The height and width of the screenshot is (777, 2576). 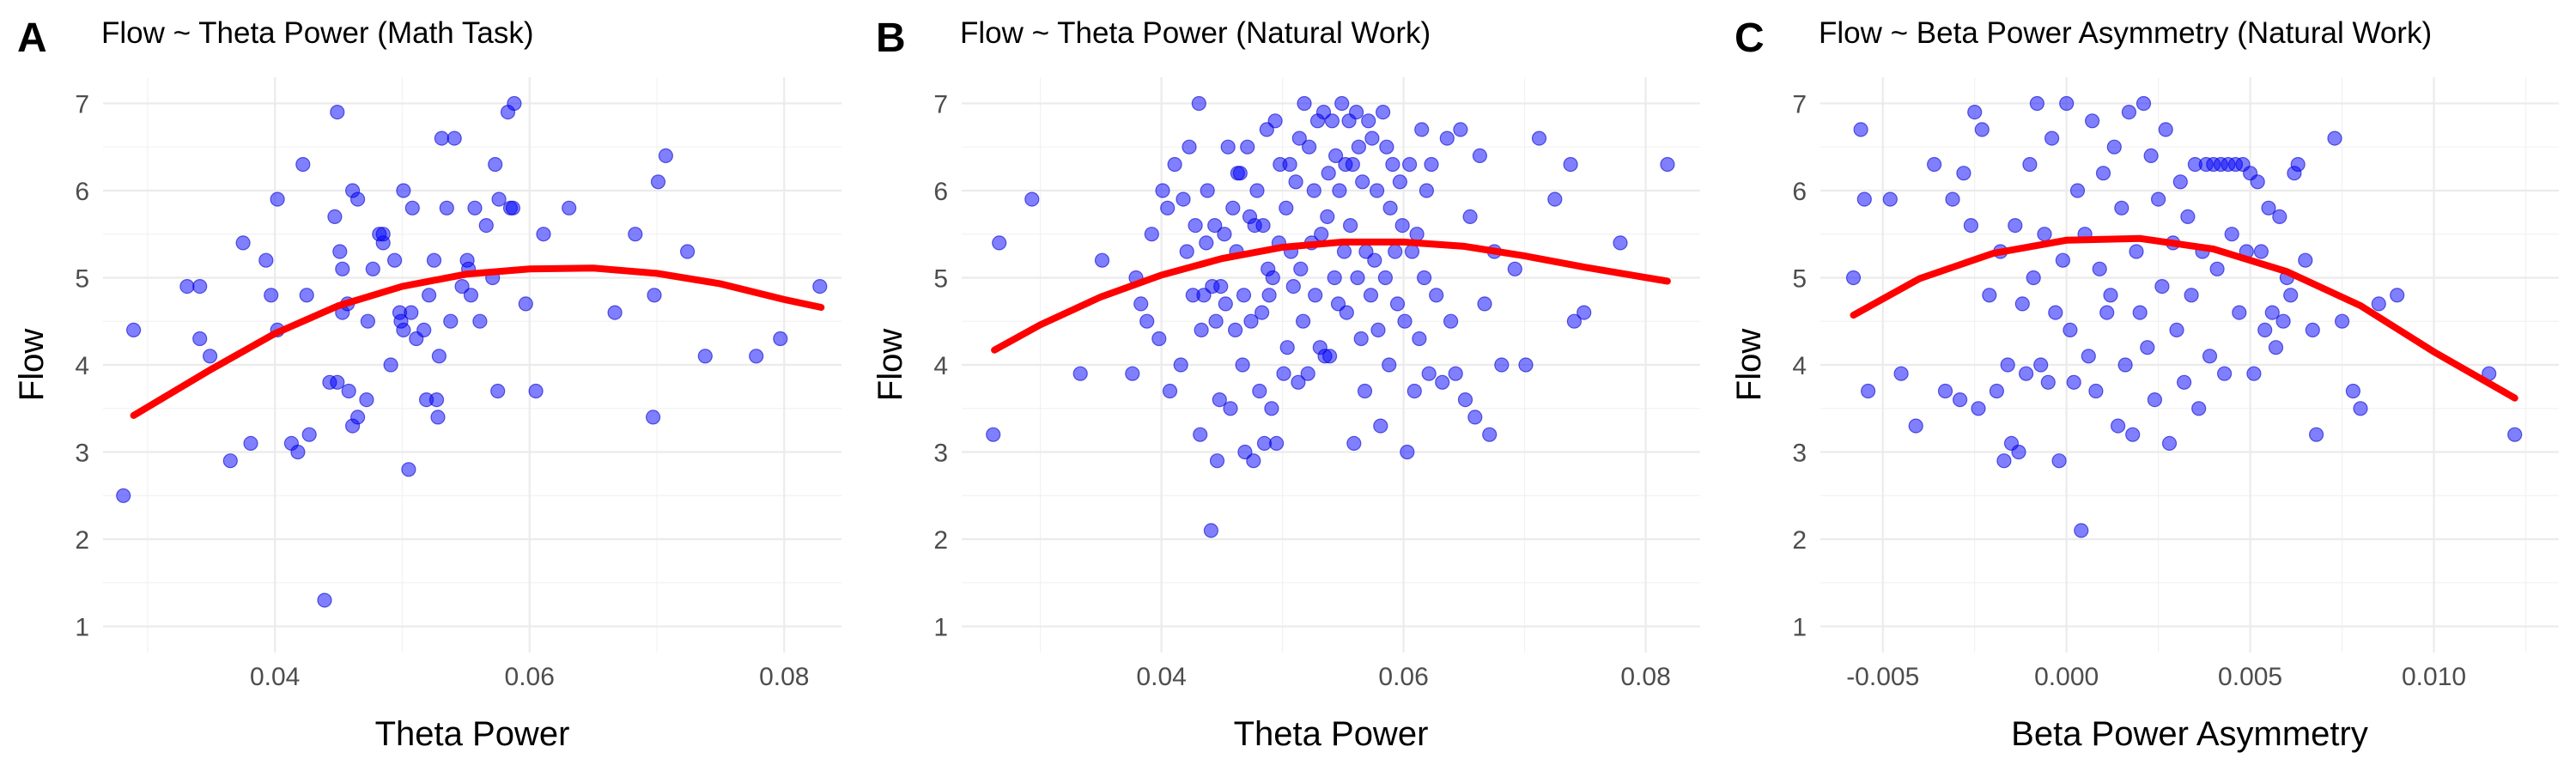 I want to click on y-axis-title: Flow, so click(x=32, y=365).